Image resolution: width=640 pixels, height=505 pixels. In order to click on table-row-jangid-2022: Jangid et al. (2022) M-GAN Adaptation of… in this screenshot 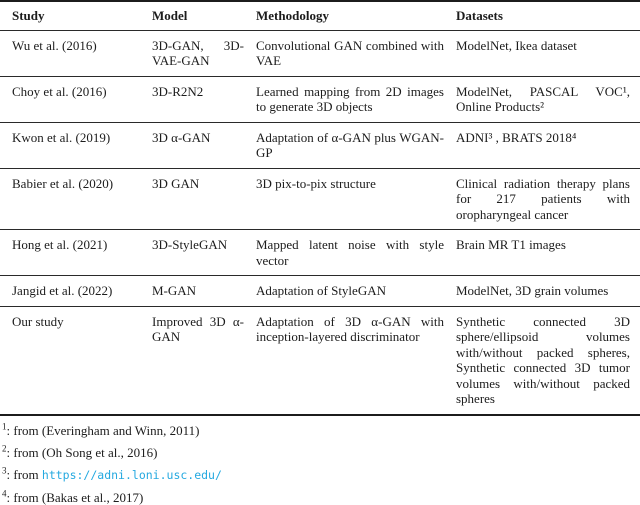, I will do `click(320, 290)`.